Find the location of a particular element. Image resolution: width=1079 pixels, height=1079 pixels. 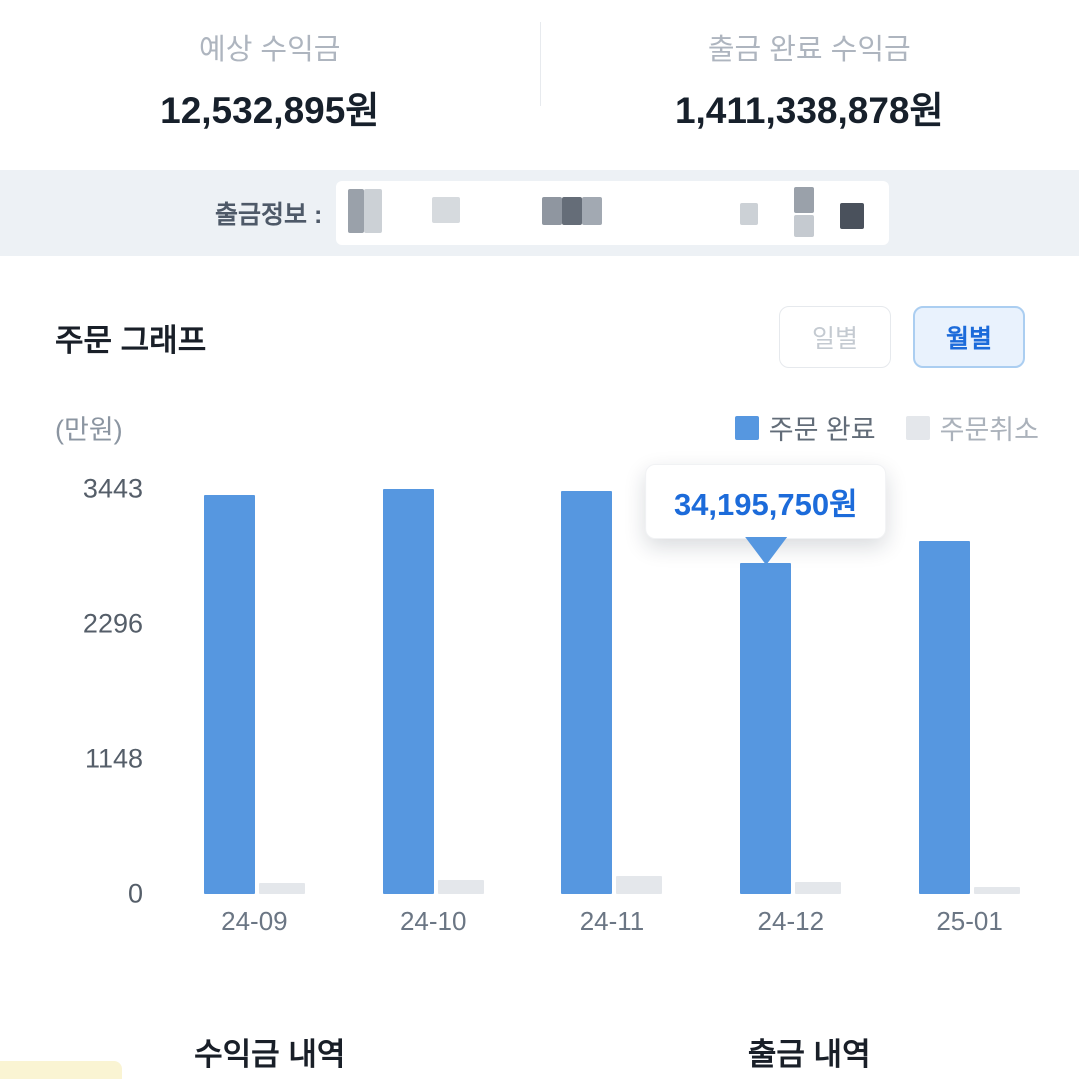

revenue-history-title: 수익금 내역 is located at coordinates (270, 1054).